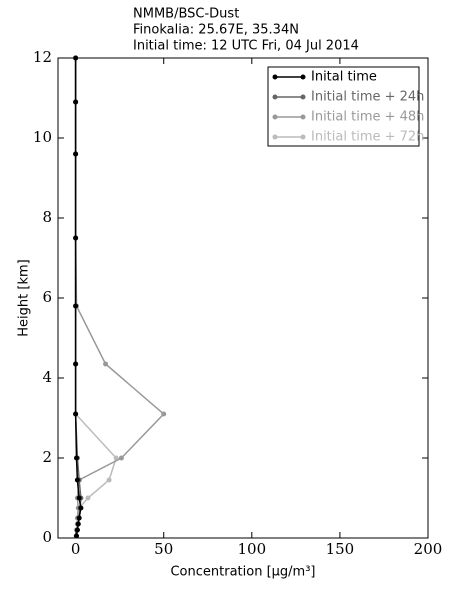 Image resolution: width=474 pixels, height=600 pixels. What do you see at coordinates (340, 549) in the screenshot?
I see `x-tick-label: 150` at bounding box center [340, 549].